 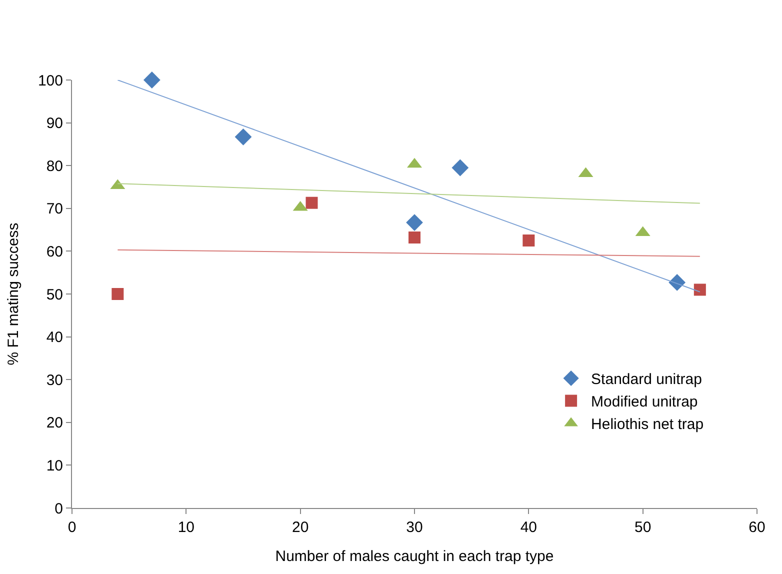 What do you see at coordinates (757, 527) in the screenshot?
I see `x-tick-label: 60` at bounding box center [757, 527].